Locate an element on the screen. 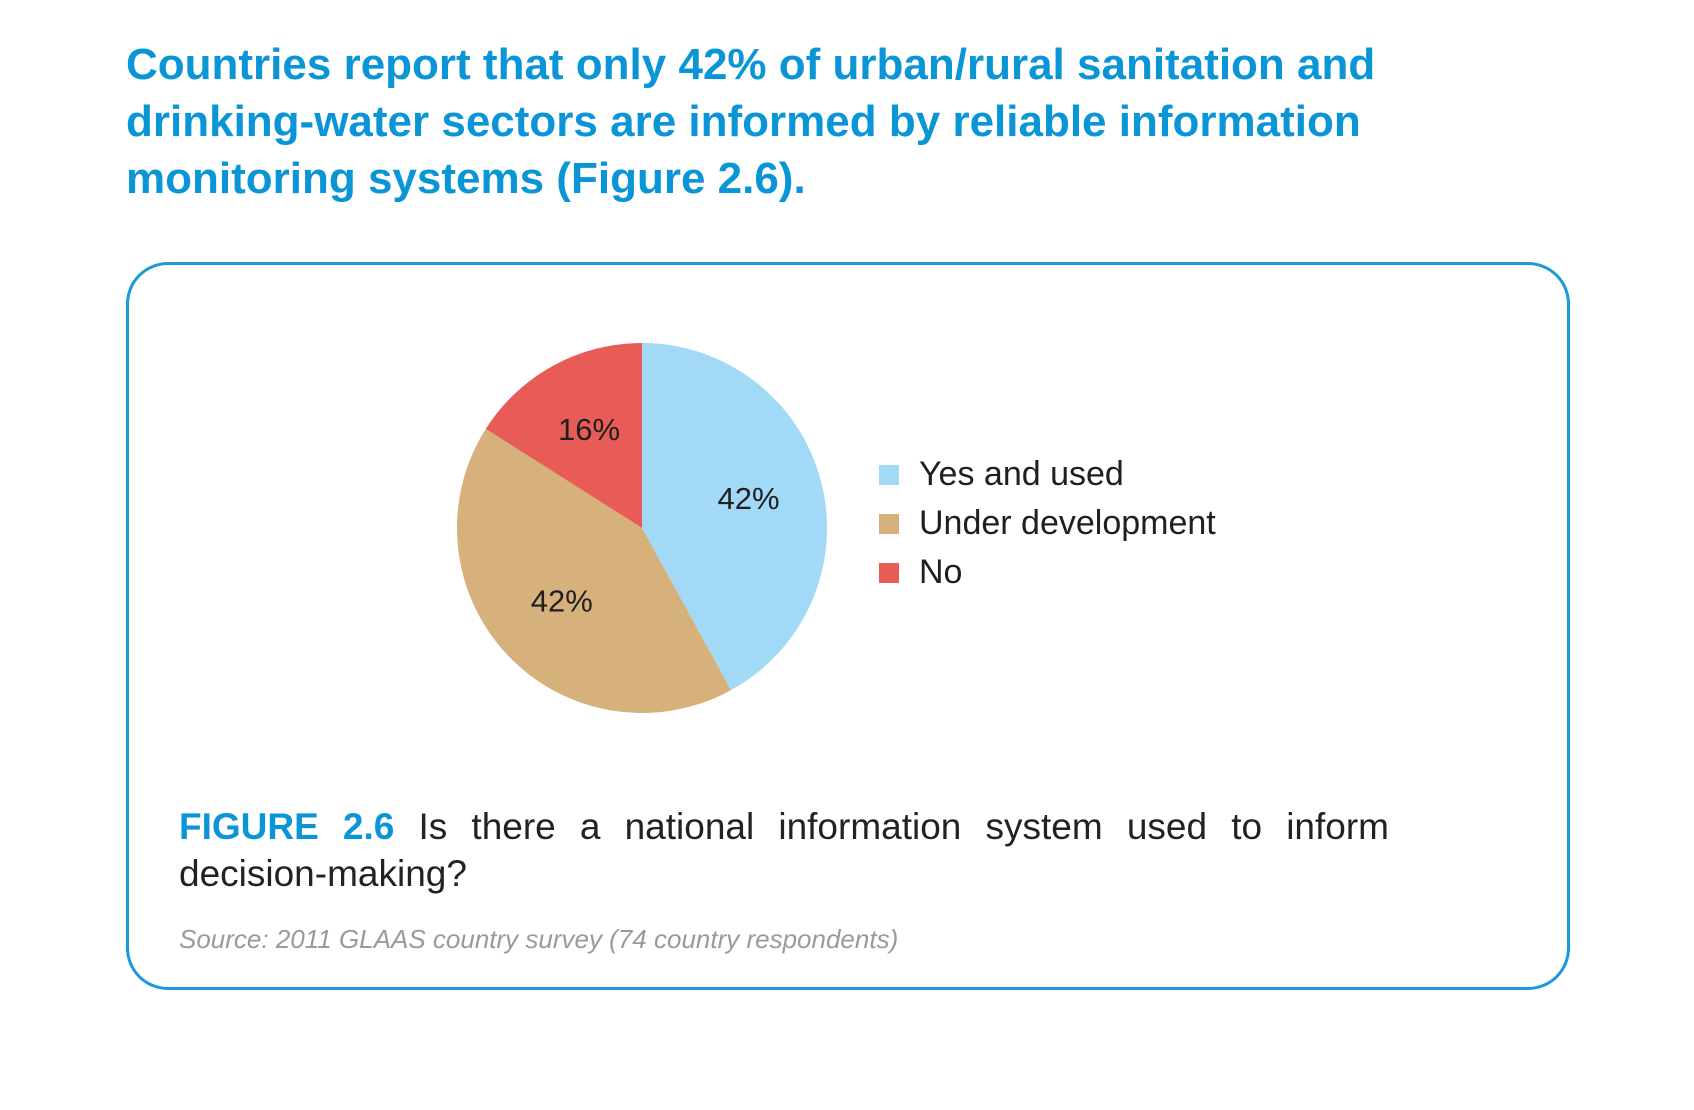  legend-label: Yes and used is located at coordinates (1021, 474).